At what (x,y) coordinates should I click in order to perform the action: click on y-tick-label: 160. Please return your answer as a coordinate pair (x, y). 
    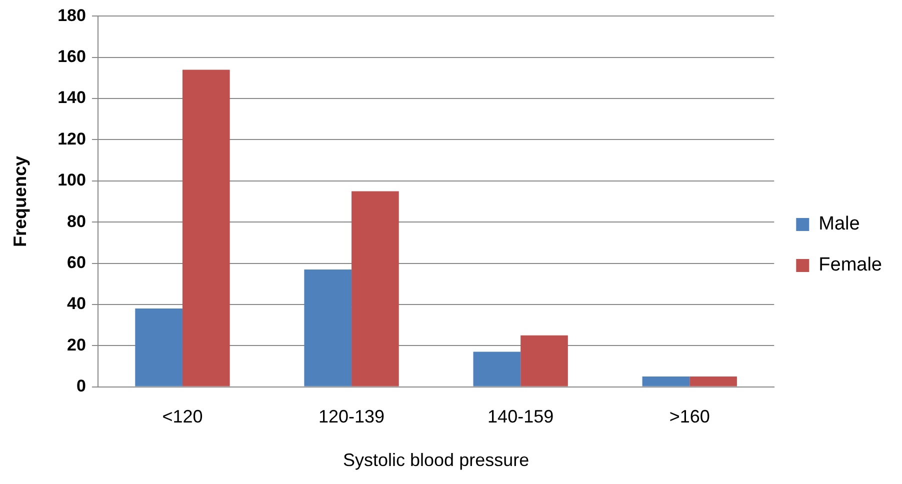
    Looking at the image, I should click on (72, 56).